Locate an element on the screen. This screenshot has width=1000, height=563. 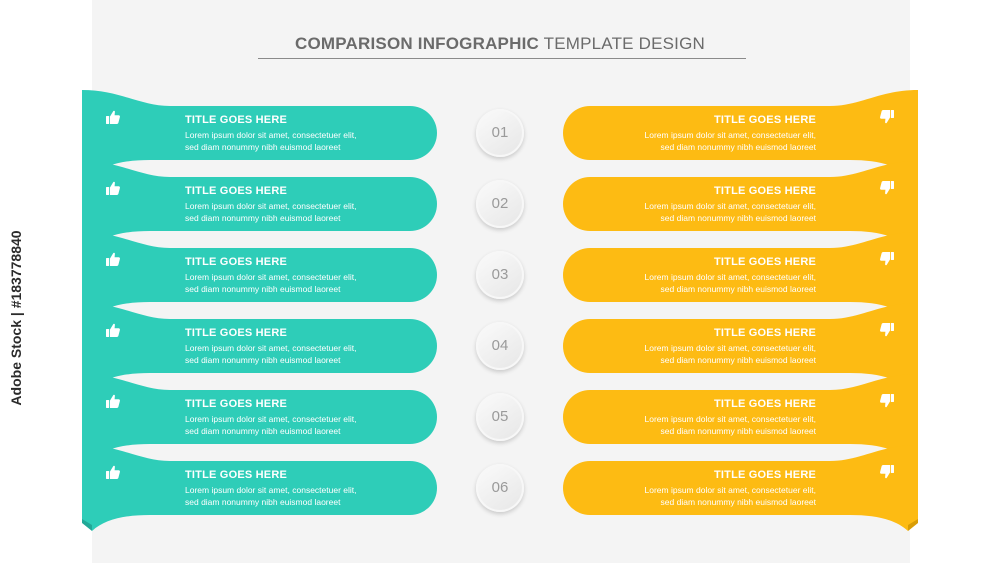
step-number-badge: 04 is located at coordinates (500, 346).